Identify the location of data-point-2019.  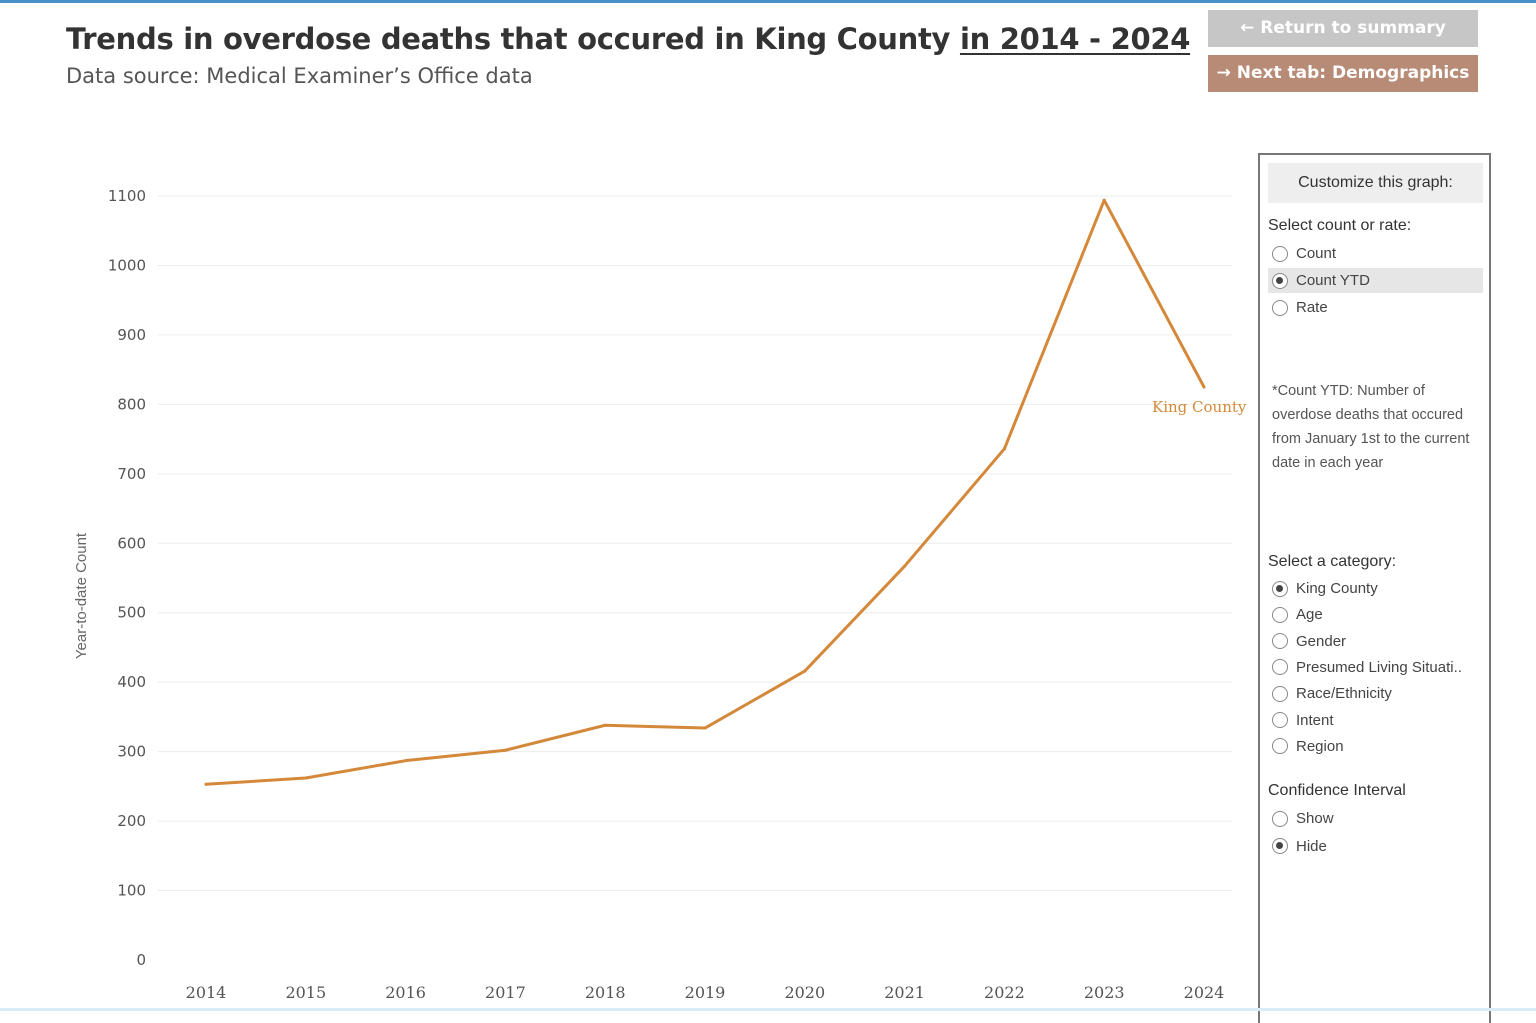
(705, 728).